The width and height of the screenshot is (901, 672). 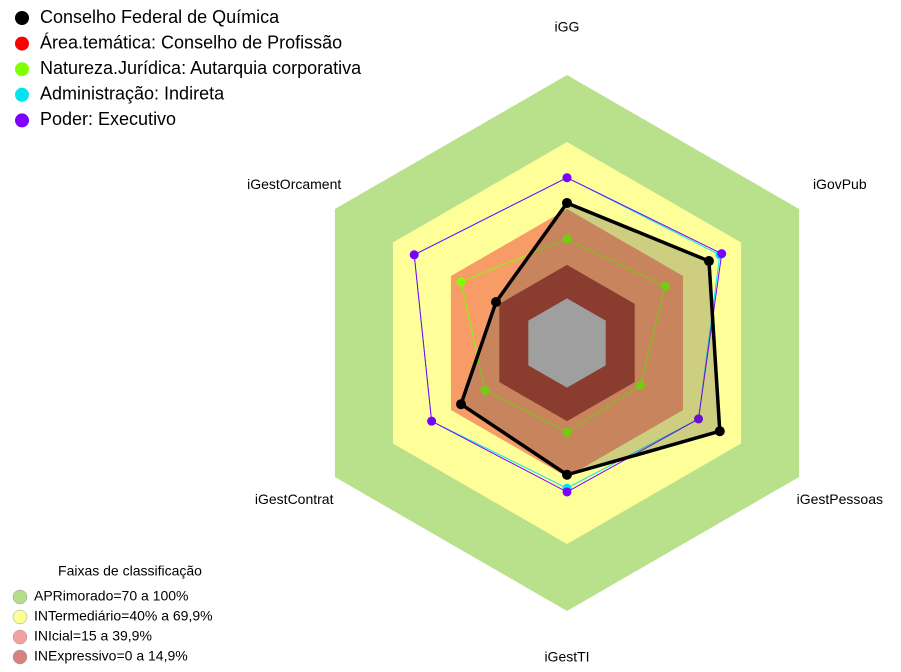 I want to click on axis-label: iGestPessoas, so click(x=840, y=499).